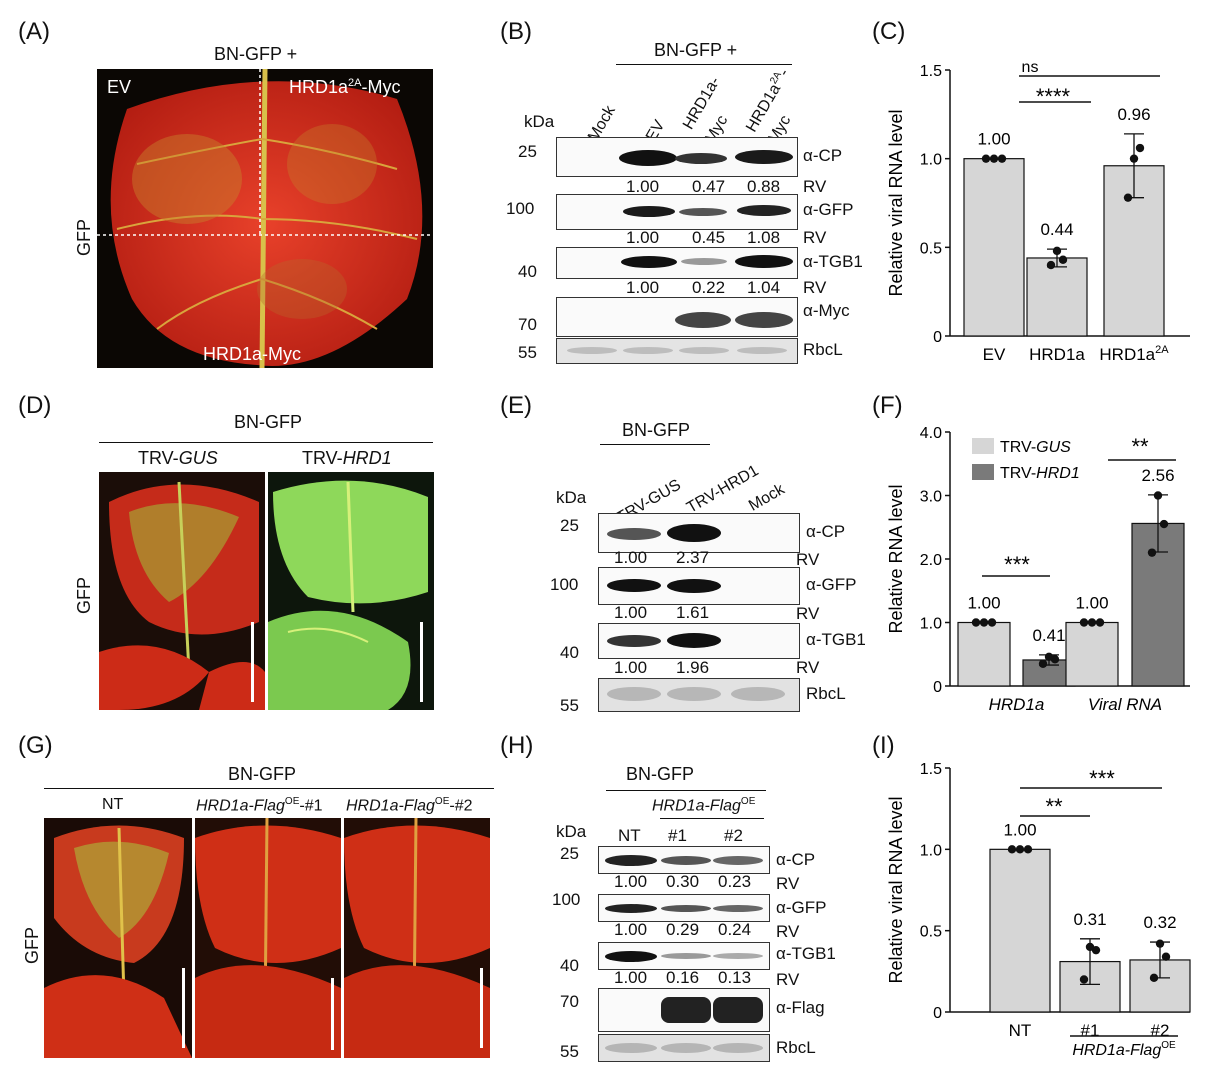 The width and height of the screenshot is (1228, 1080). I want to click on h-blot-flag, so click(684, 1010).